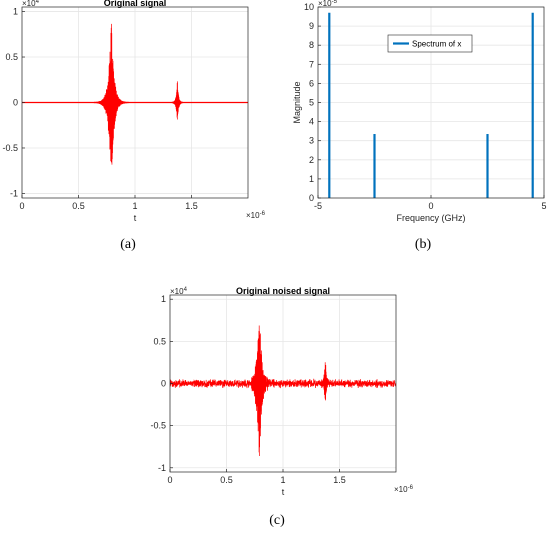 Image resolution: width=550 pixels, height=533 pixels. What do you see at coordinates (135, 4) in the screenshot?
I see `chart-title: Original signal` at bounding box center [135, 4].